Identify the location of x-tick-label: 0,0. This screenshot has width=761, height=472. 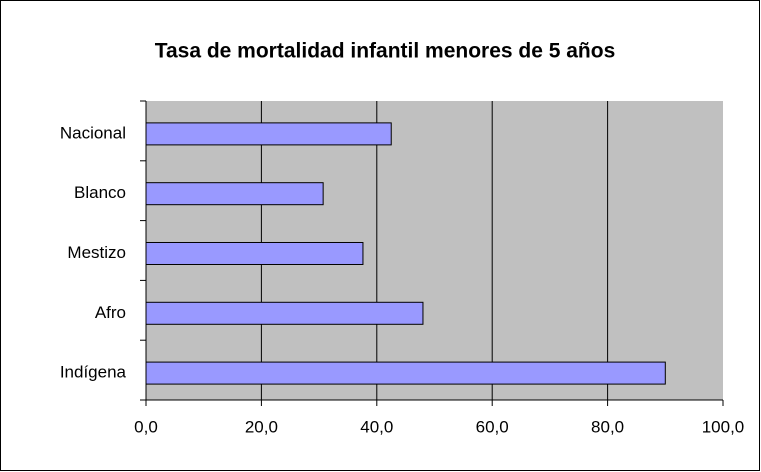
(146, 426).